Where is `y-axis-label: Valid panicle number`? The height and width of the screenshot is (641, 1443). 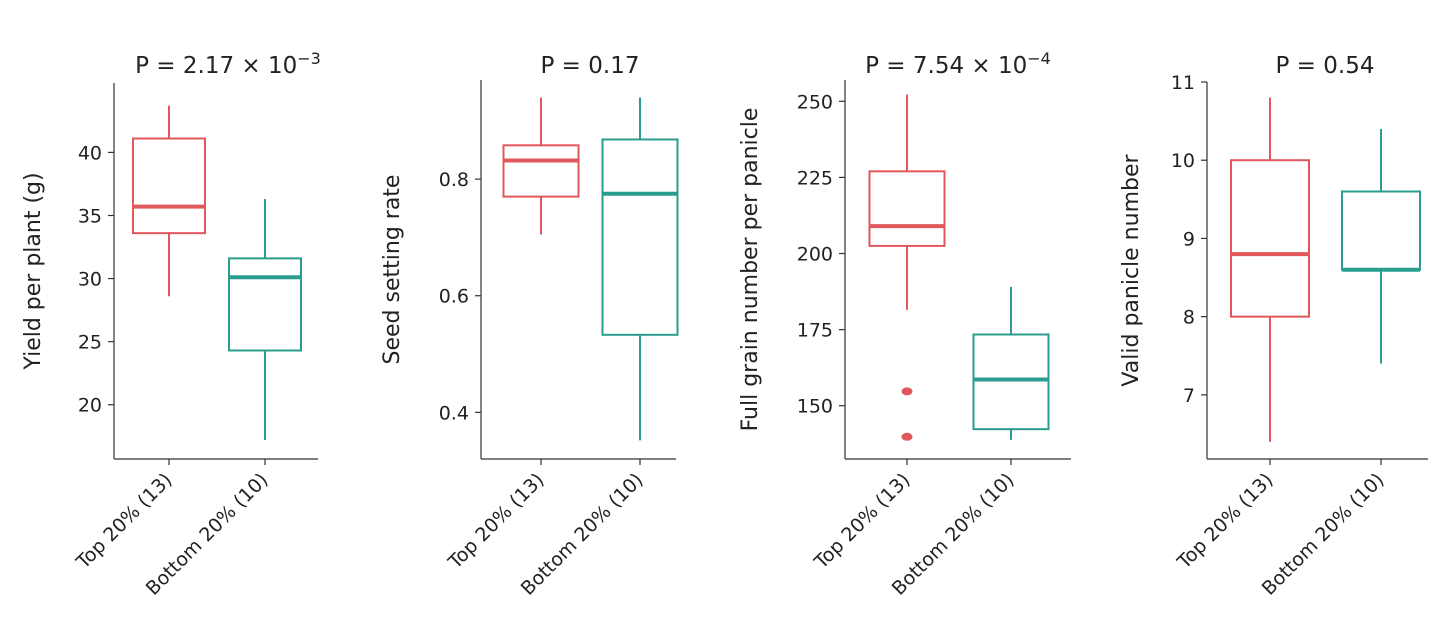
y-axis-label: Valid panicle number is located at coordinates (1131, 269).